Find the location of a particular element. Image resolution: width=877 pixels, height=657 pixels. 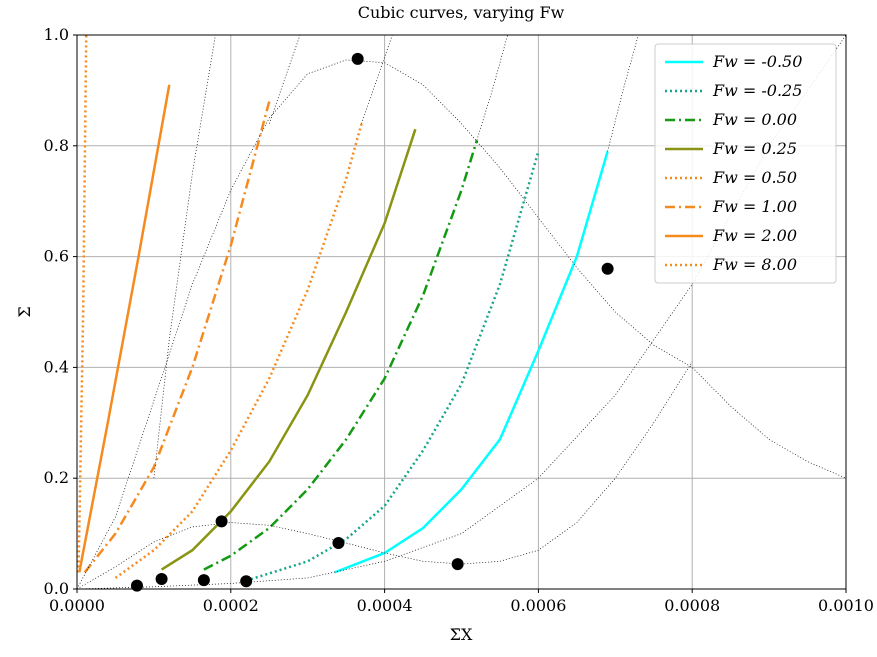

x-tick-label: 0.0000 is located at coordinates (77, 605).